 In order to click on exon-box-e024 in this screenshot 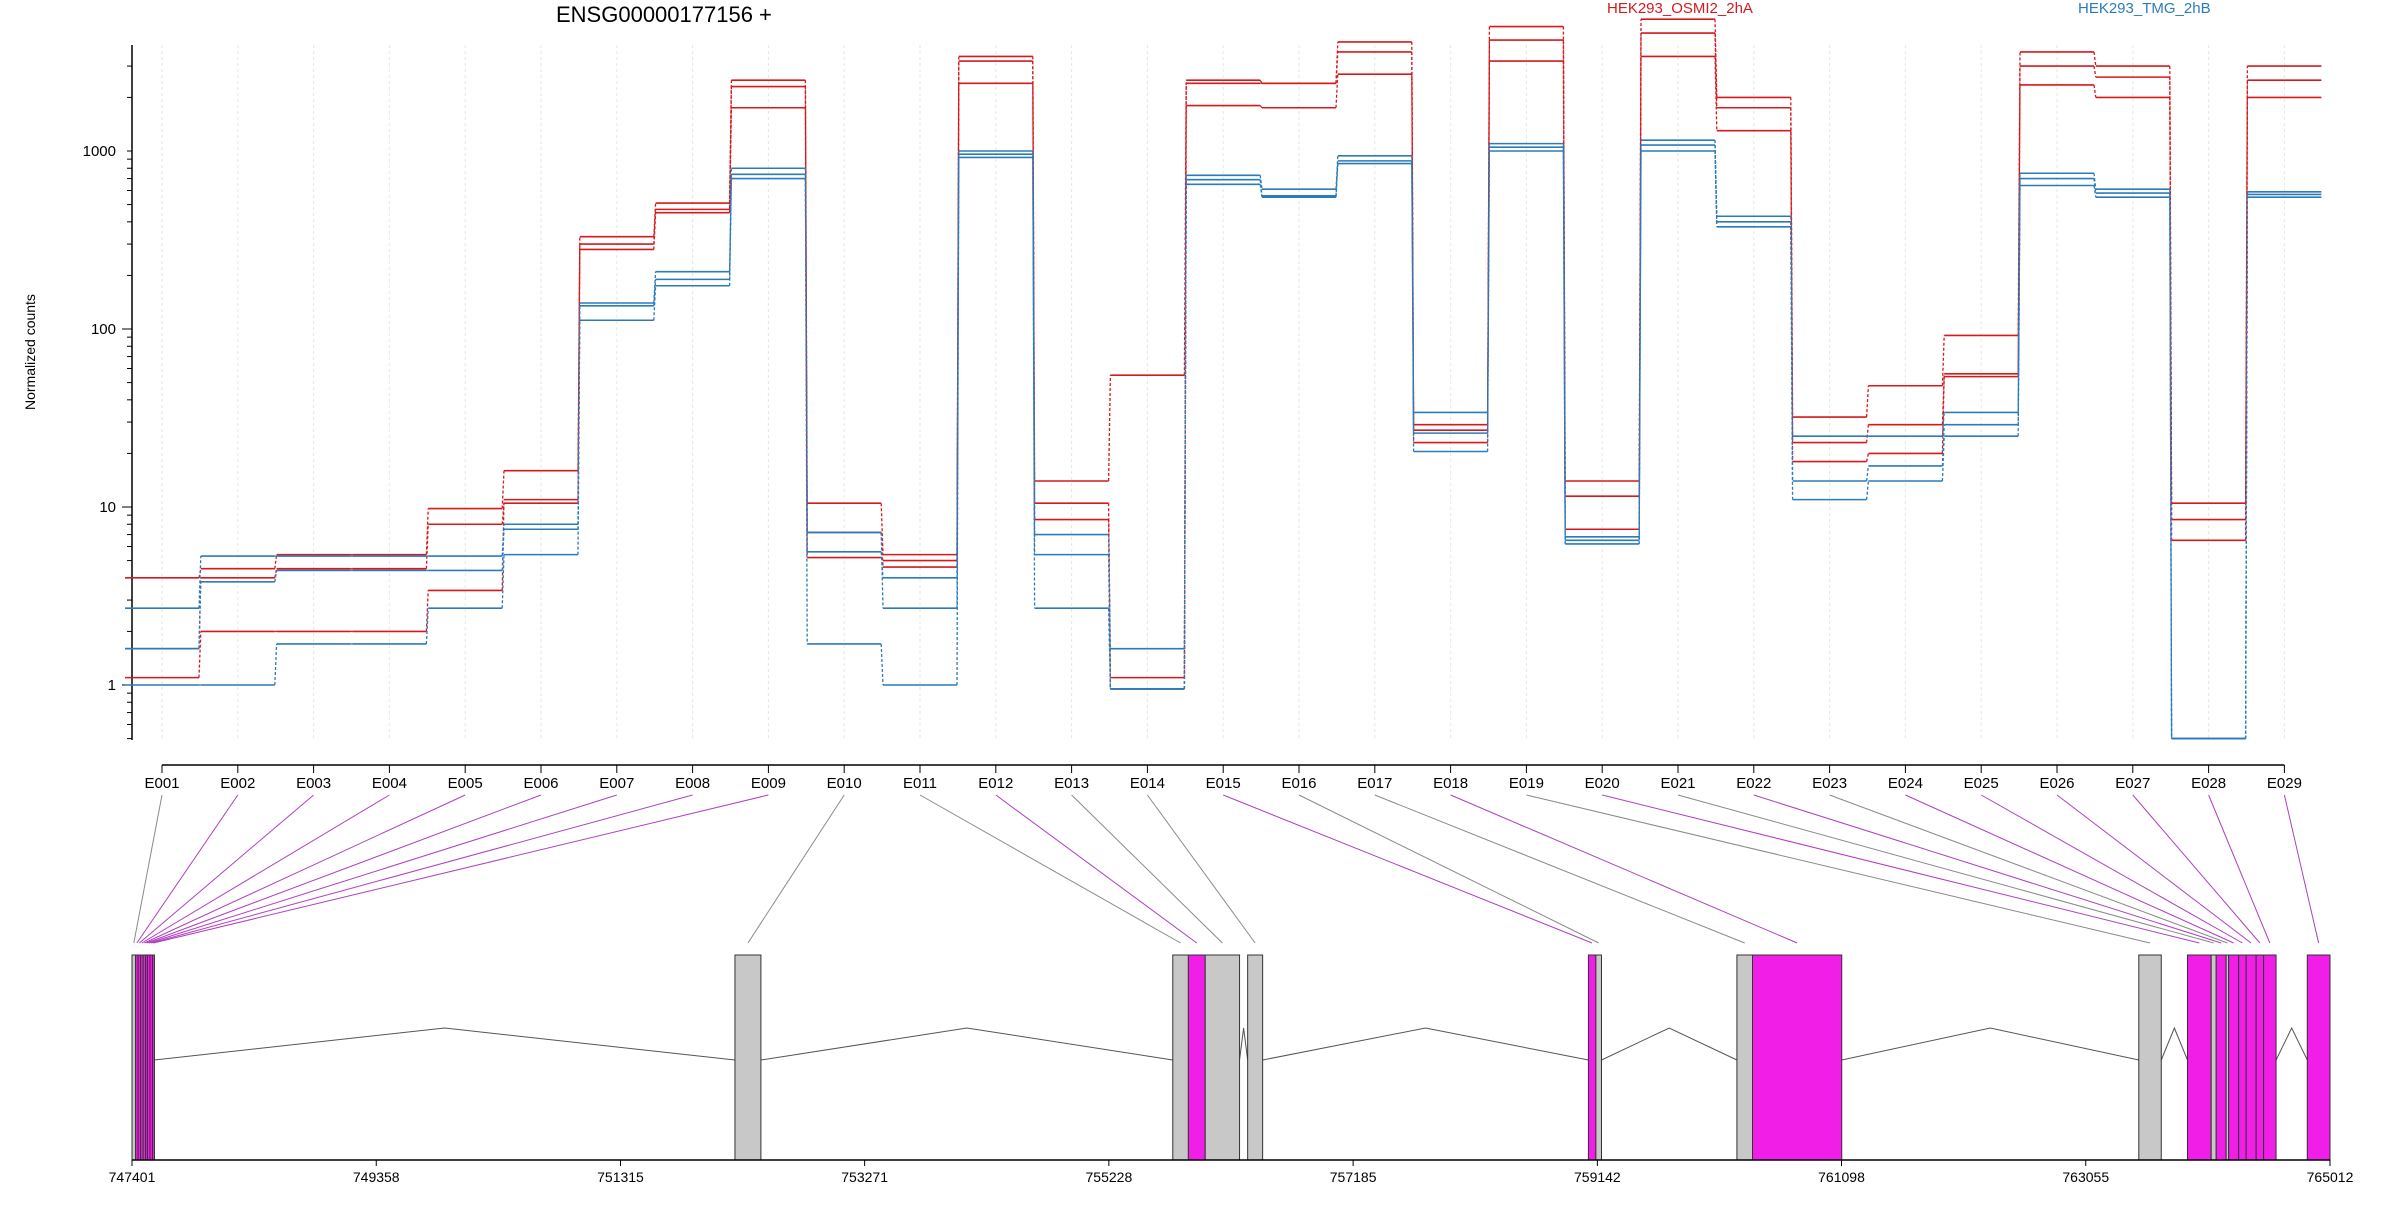, I will do `click(2234, 1057)`.